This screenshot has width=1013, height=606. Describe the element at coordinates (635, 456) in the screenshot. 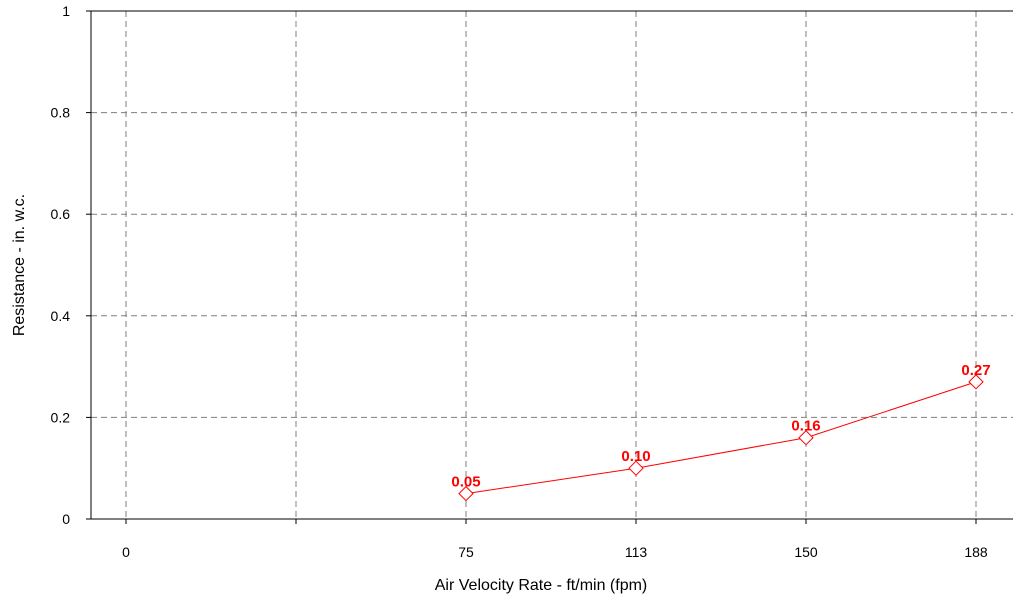

I see `data-label: 0.10` at that location.